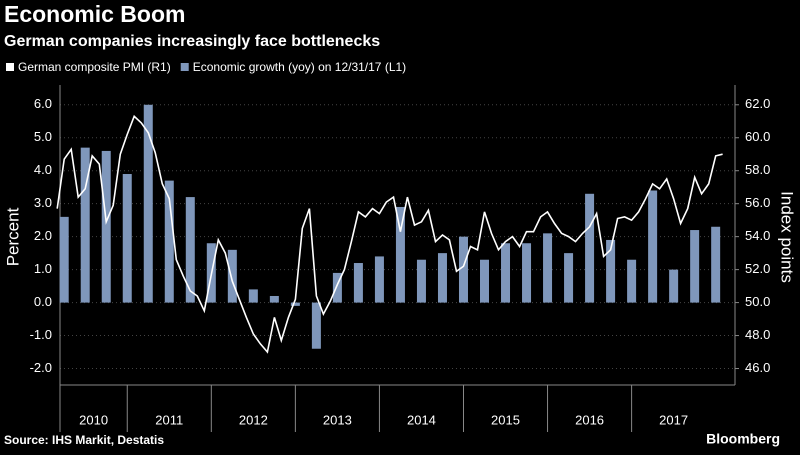 The width and height of the screenshot is (800, 455). What do you see at coordinates (12, 236) in the screenshot?
I see `y-axis-title: Percent` at bounding box center [12, 236].